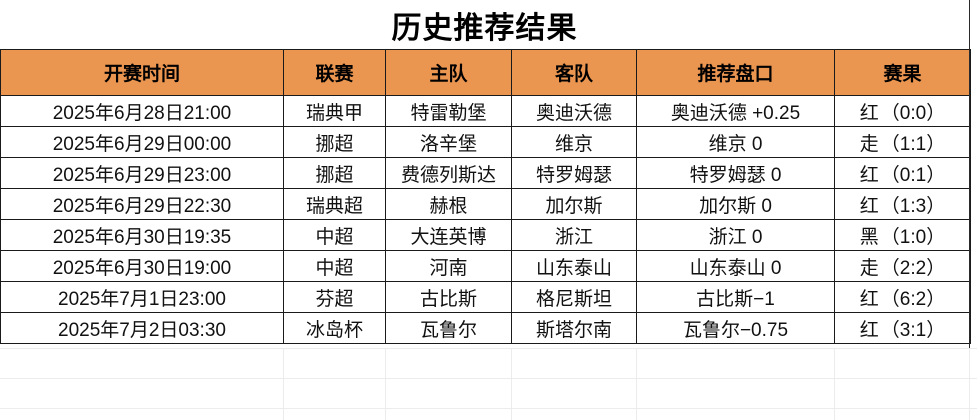 The width and height of the screenshot is (977, 420). Describe the element at coordinates (448, 142) in the screenshot. I see `home-team-cell: 洛辛堡` at that location.